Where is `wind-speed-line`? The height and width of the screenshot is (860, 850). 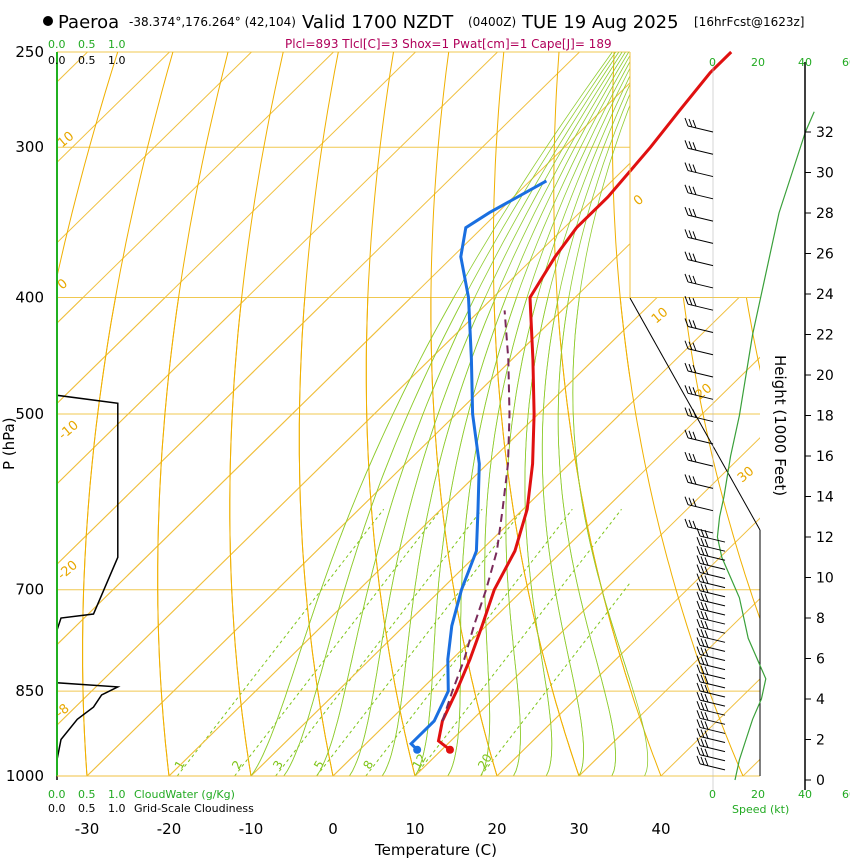 wind-speed-line is located at coordinates (765, 446).